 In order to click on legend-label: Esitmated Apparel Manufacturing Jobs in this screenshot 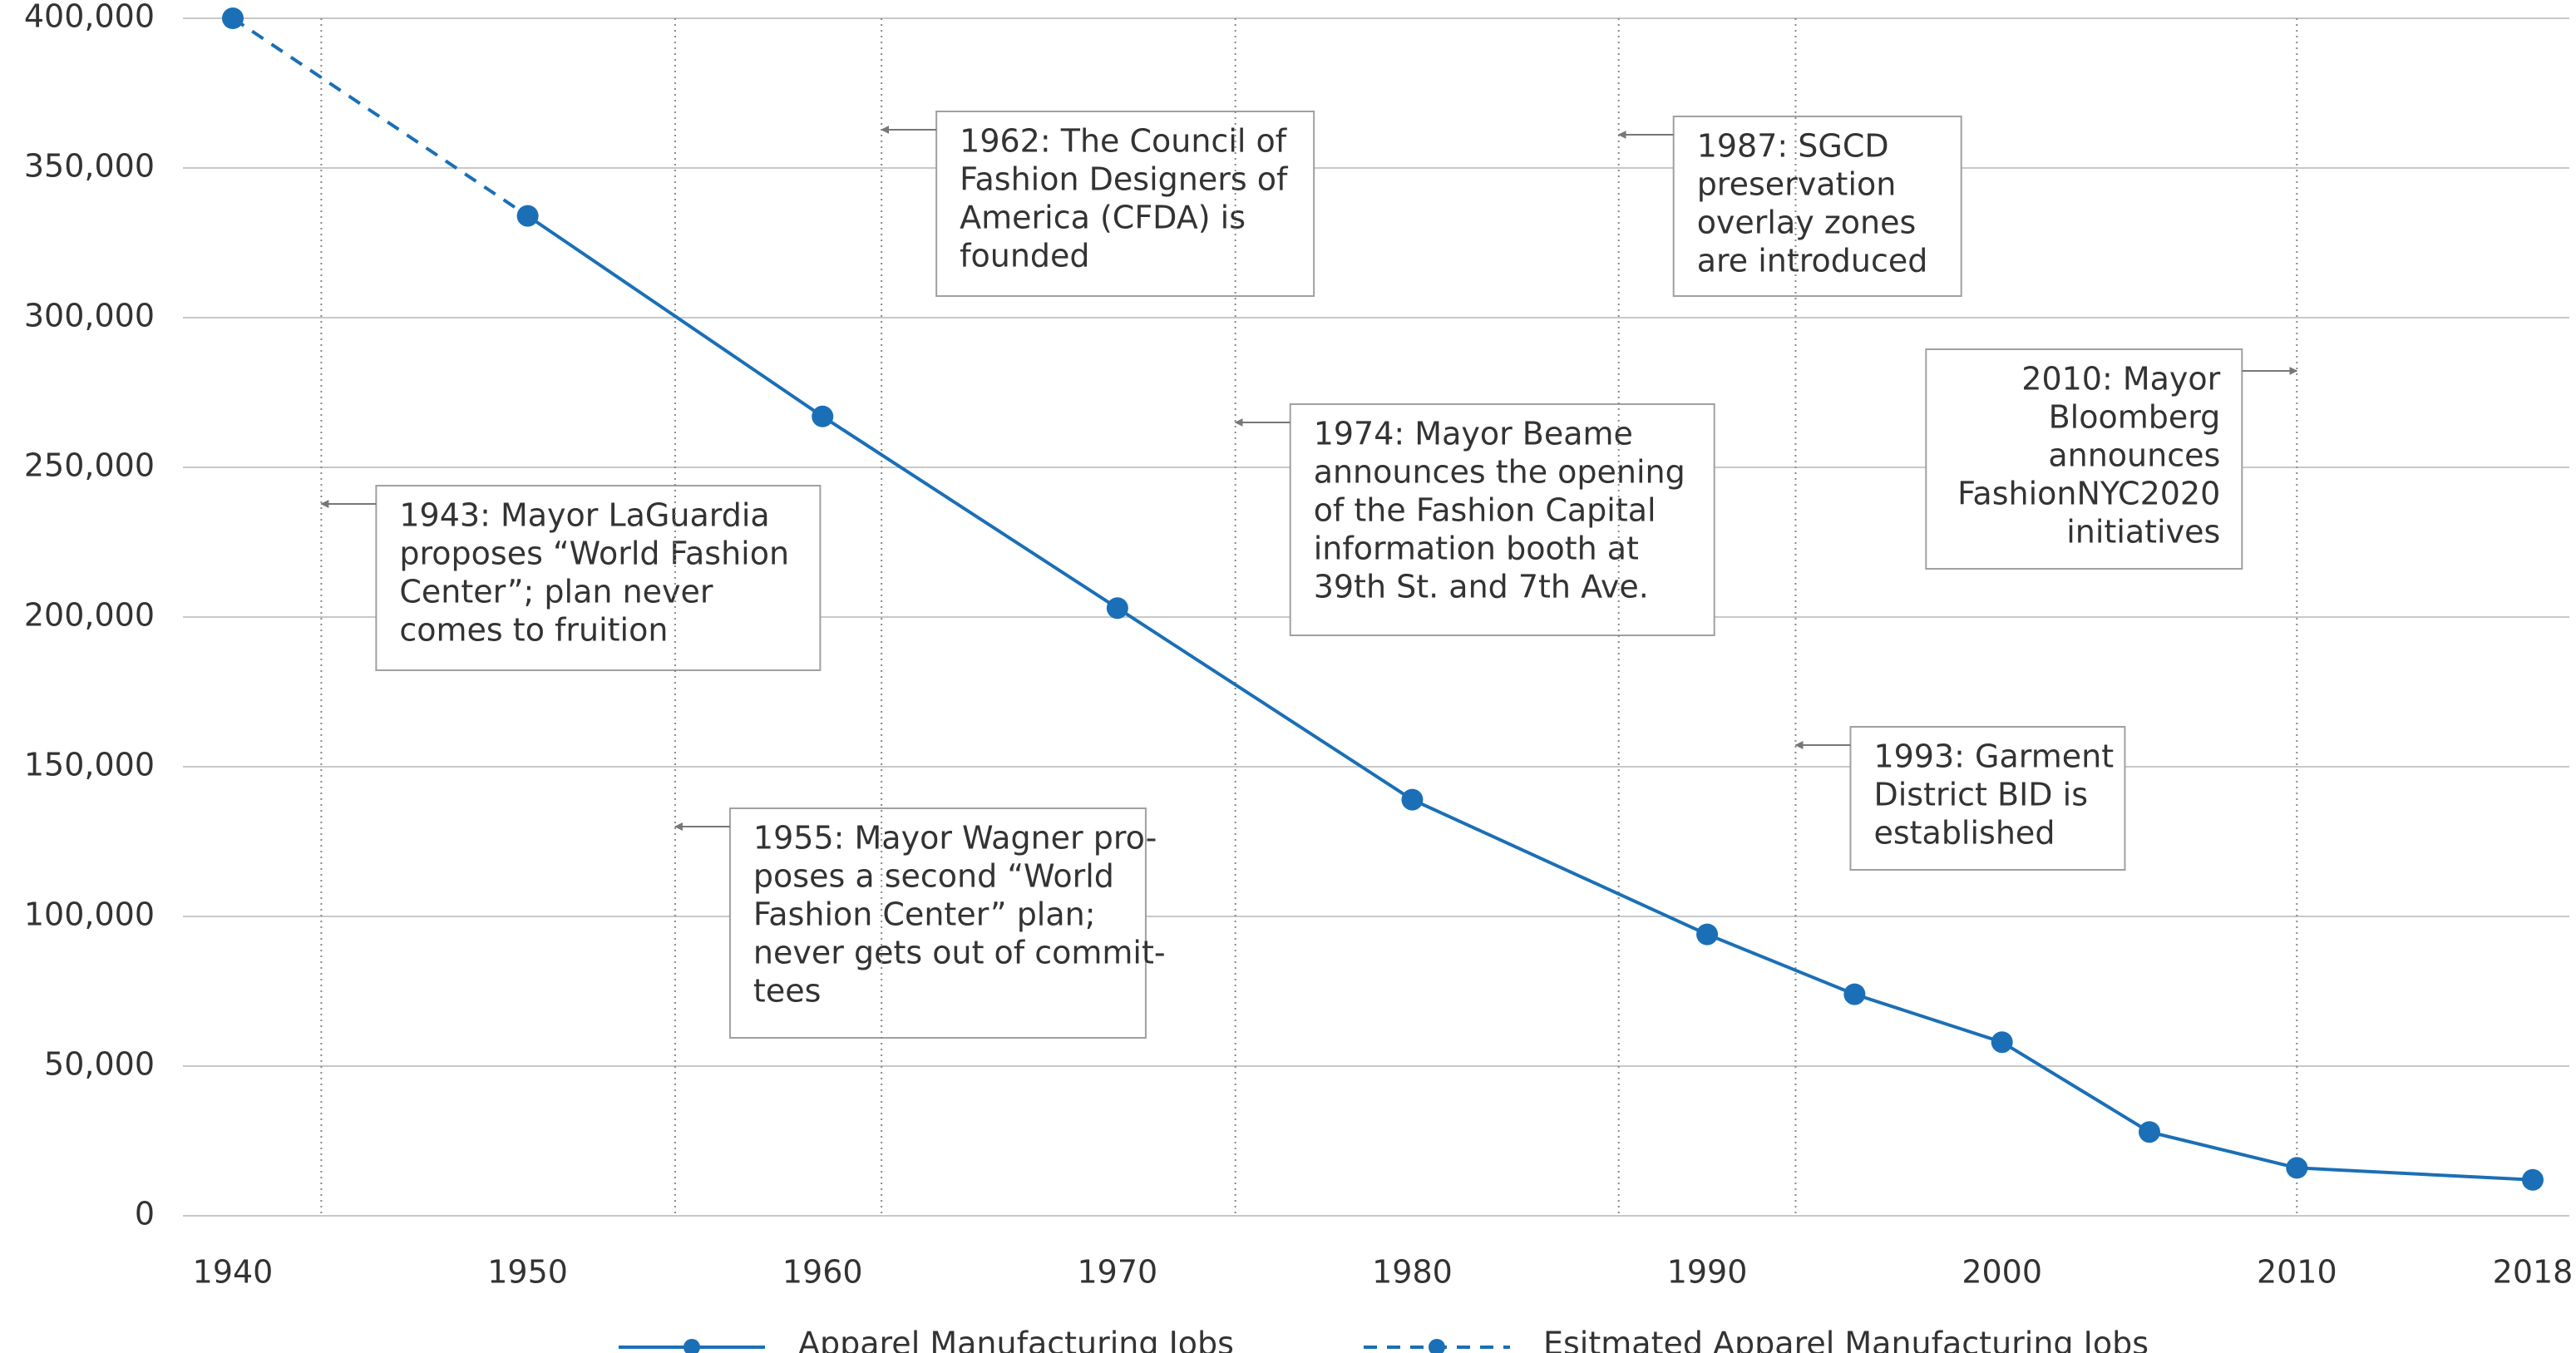, I will do `click(1846, 1339)`.